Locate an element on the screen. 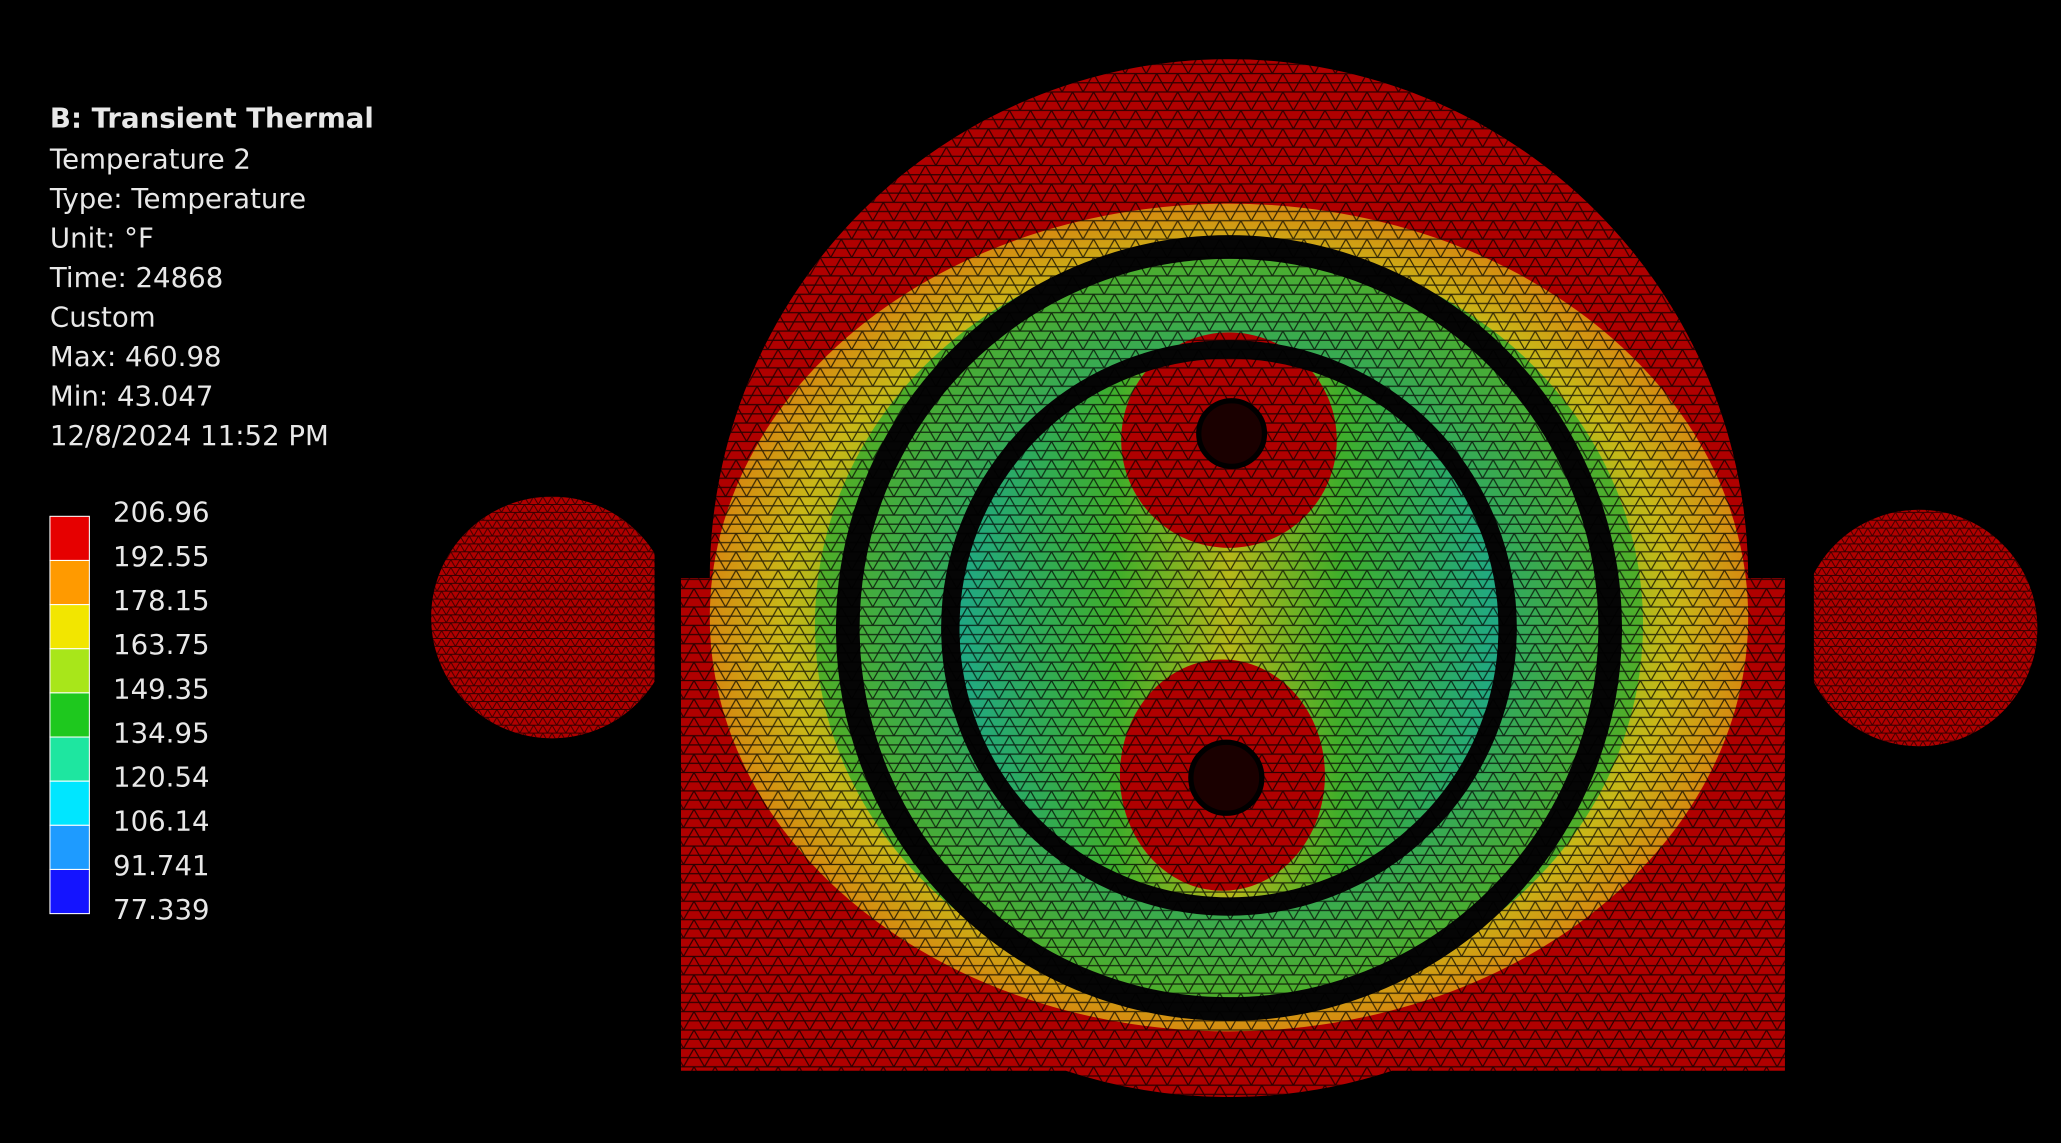 This screenshot has height=1143, width=2061. legend-label: 120.54 is located at coordinates (161, 777).